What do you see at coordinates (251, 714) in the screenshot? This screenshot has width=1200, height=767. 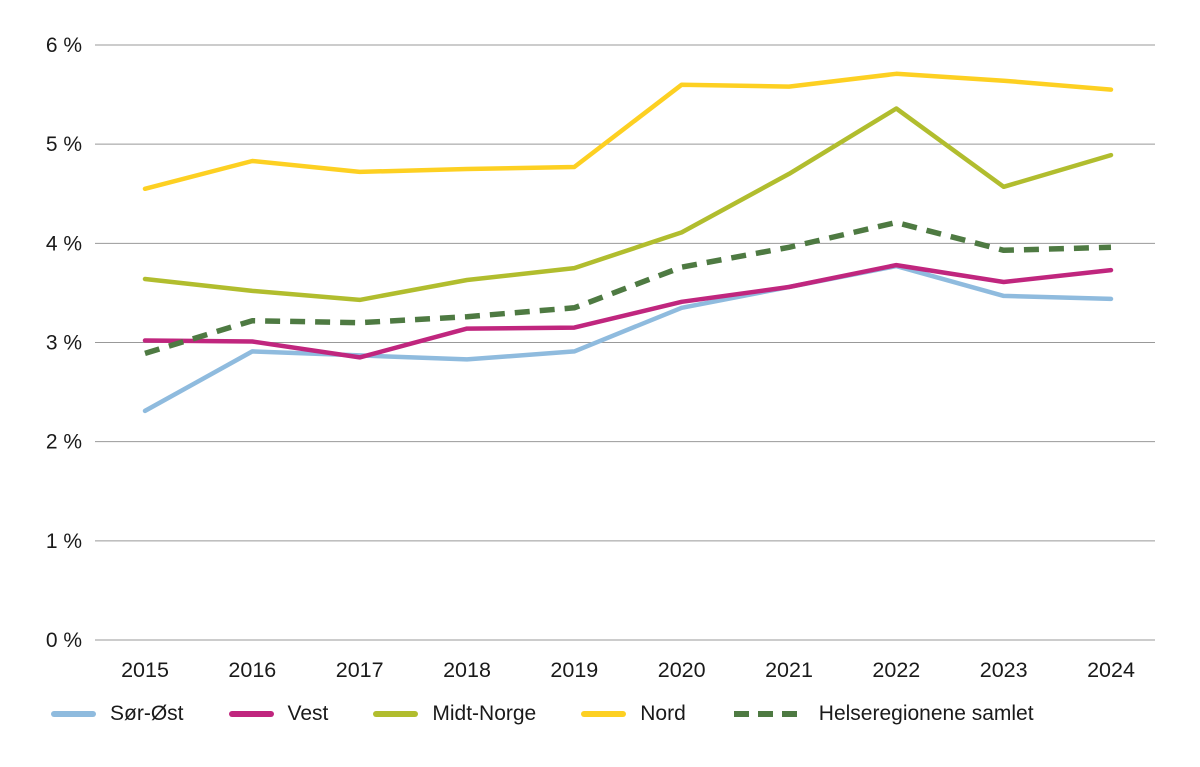 I see `legend-swatch-vest` at bounding box center [251, 714].